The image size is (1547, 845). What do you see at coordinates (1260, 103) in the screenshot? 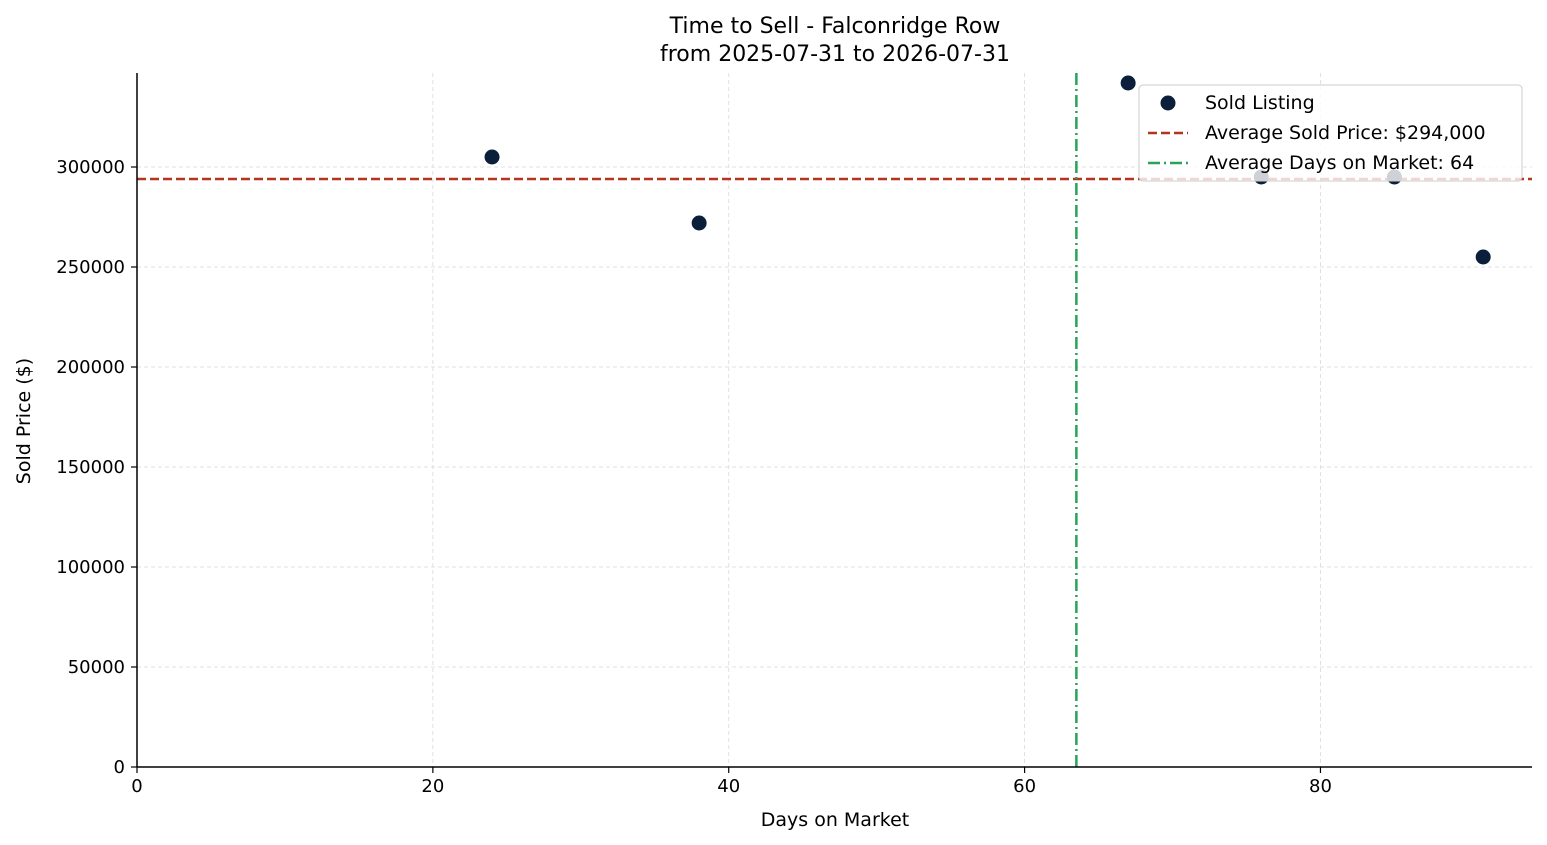
I see `legend-label-sold-listing: Sold Listing` at bounding box center [1260, 103].